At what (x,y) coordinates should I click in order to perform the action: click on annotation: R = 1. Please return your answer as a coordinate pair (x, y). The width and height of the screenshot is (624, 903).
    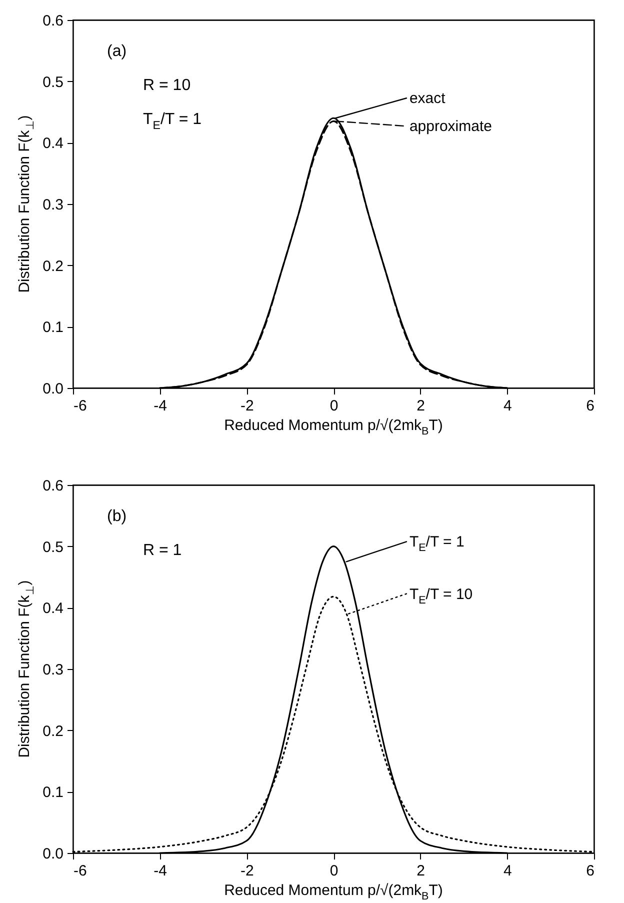
    Looking at the image, I should click on (162, 550).